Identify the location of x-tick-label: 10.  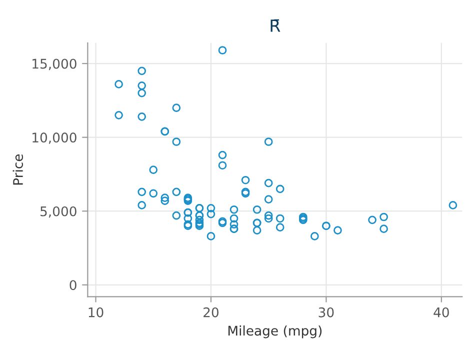
(96, 312).